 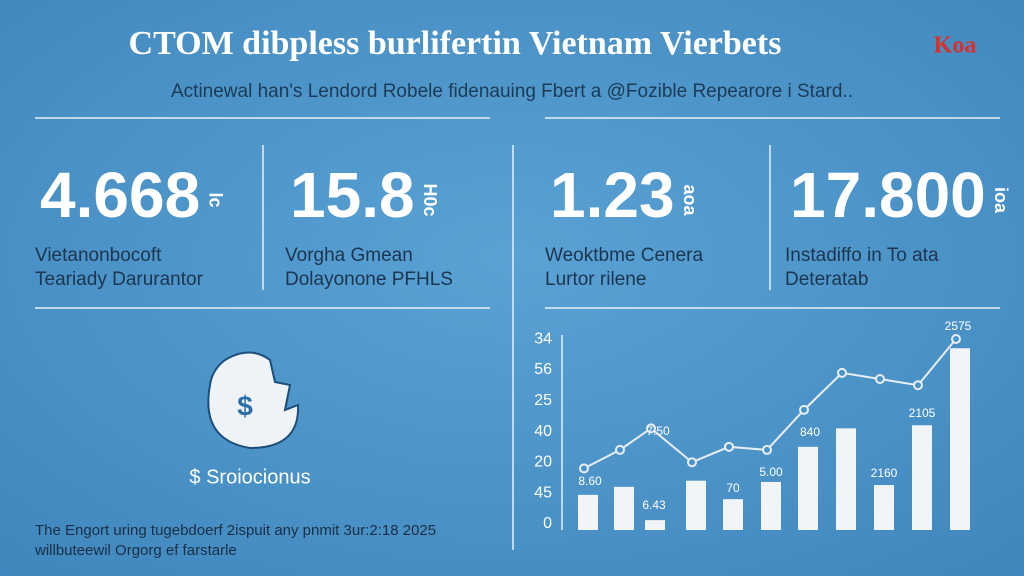 I want to click on stat-unit: H0c, so click(x=430, y=199).